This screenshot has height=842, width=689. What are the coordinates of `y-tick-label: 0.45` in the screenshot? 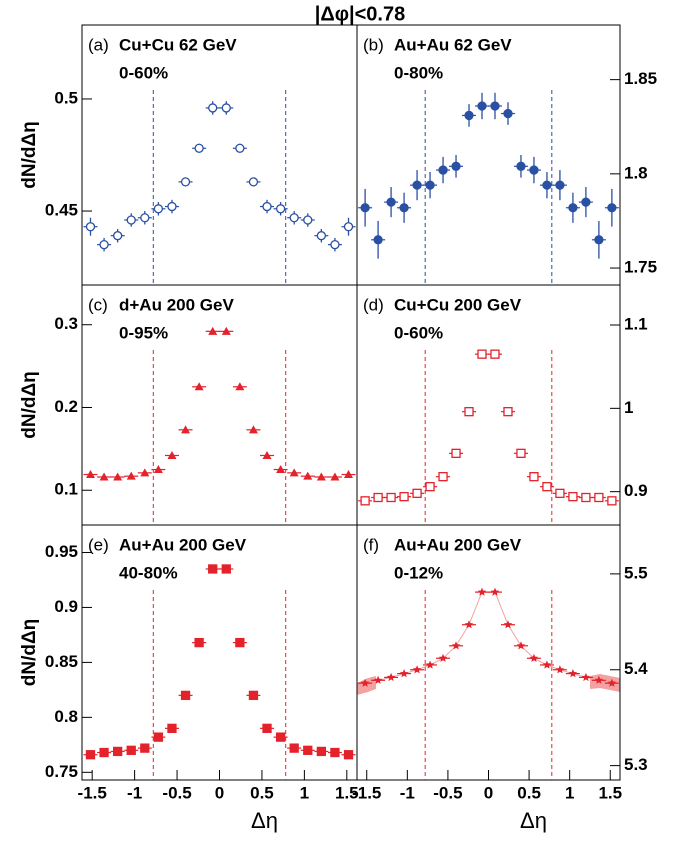 It's located at (61, 210).